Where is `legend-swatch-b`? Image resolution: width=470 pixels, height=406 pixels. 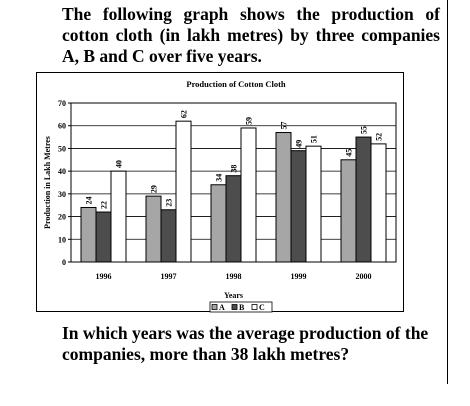 legend-swatch-b is located at coordinates (234, 307).